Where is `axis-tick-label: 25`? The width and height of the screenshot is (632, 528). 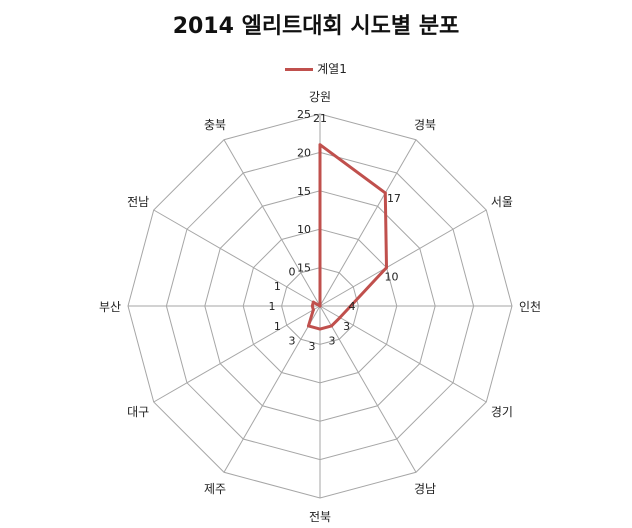 axis-tick-label: 25 is located at coordinates (304, 114).